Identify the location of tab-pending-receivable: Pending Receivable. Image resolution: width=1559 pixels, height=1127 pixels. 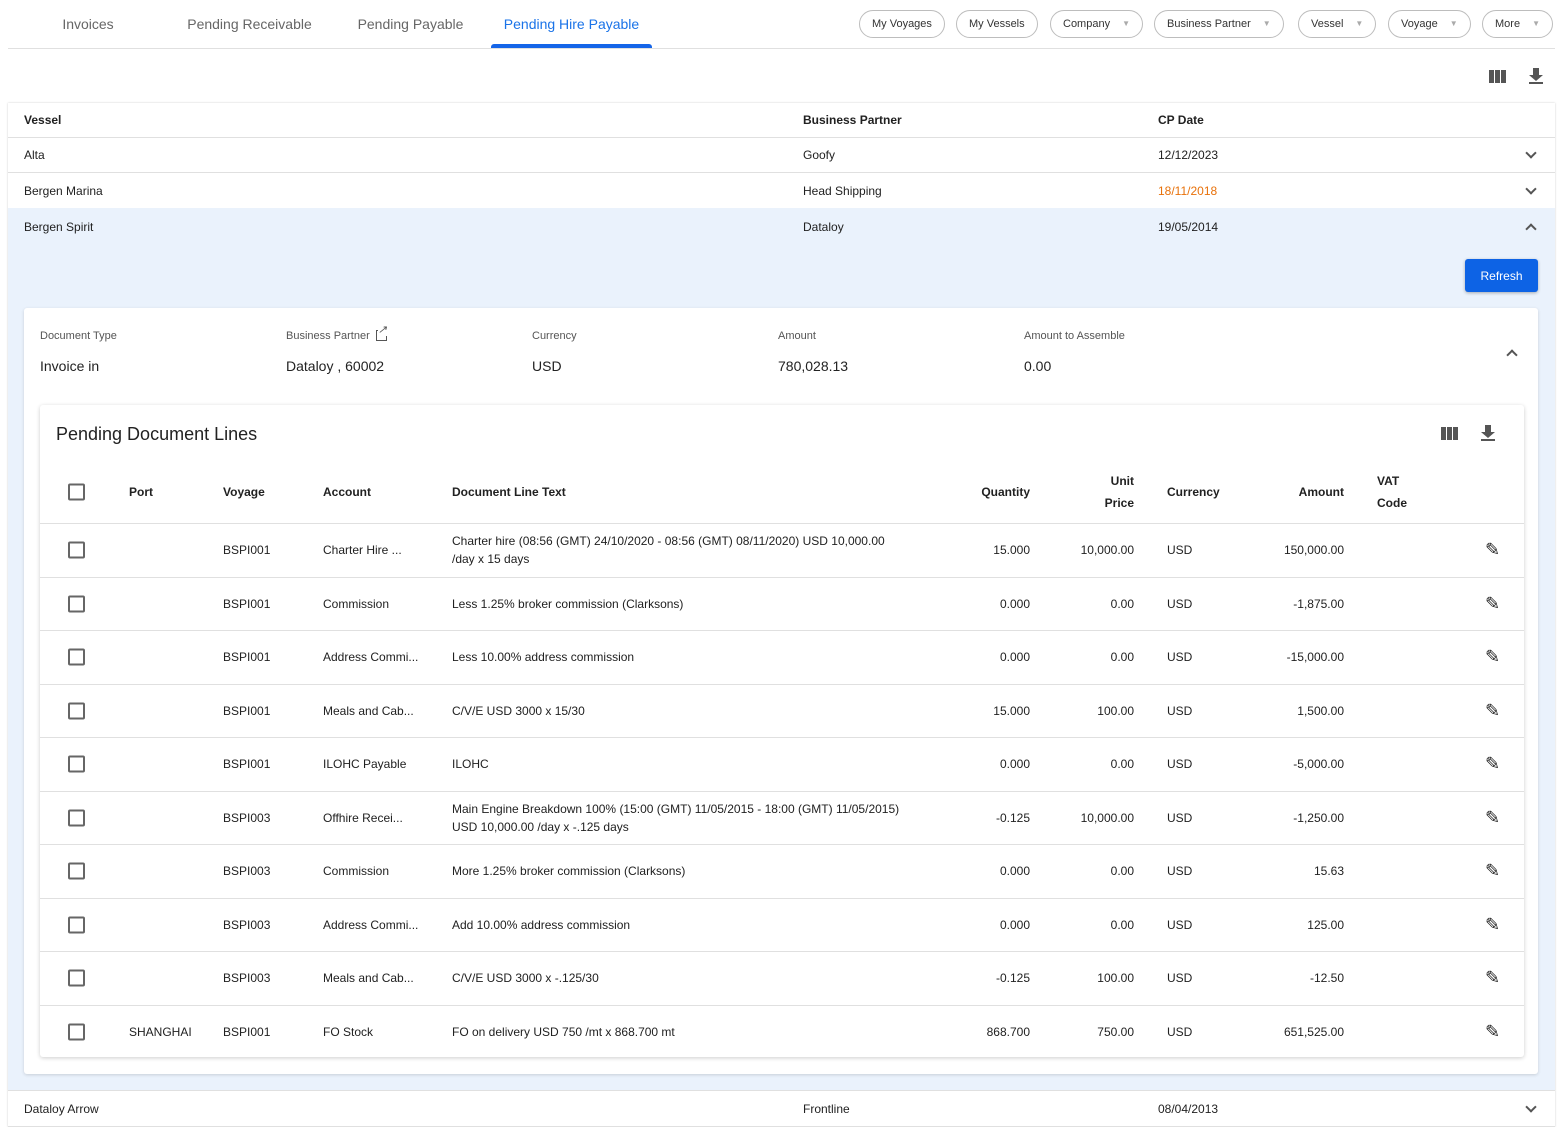
(249, 24).